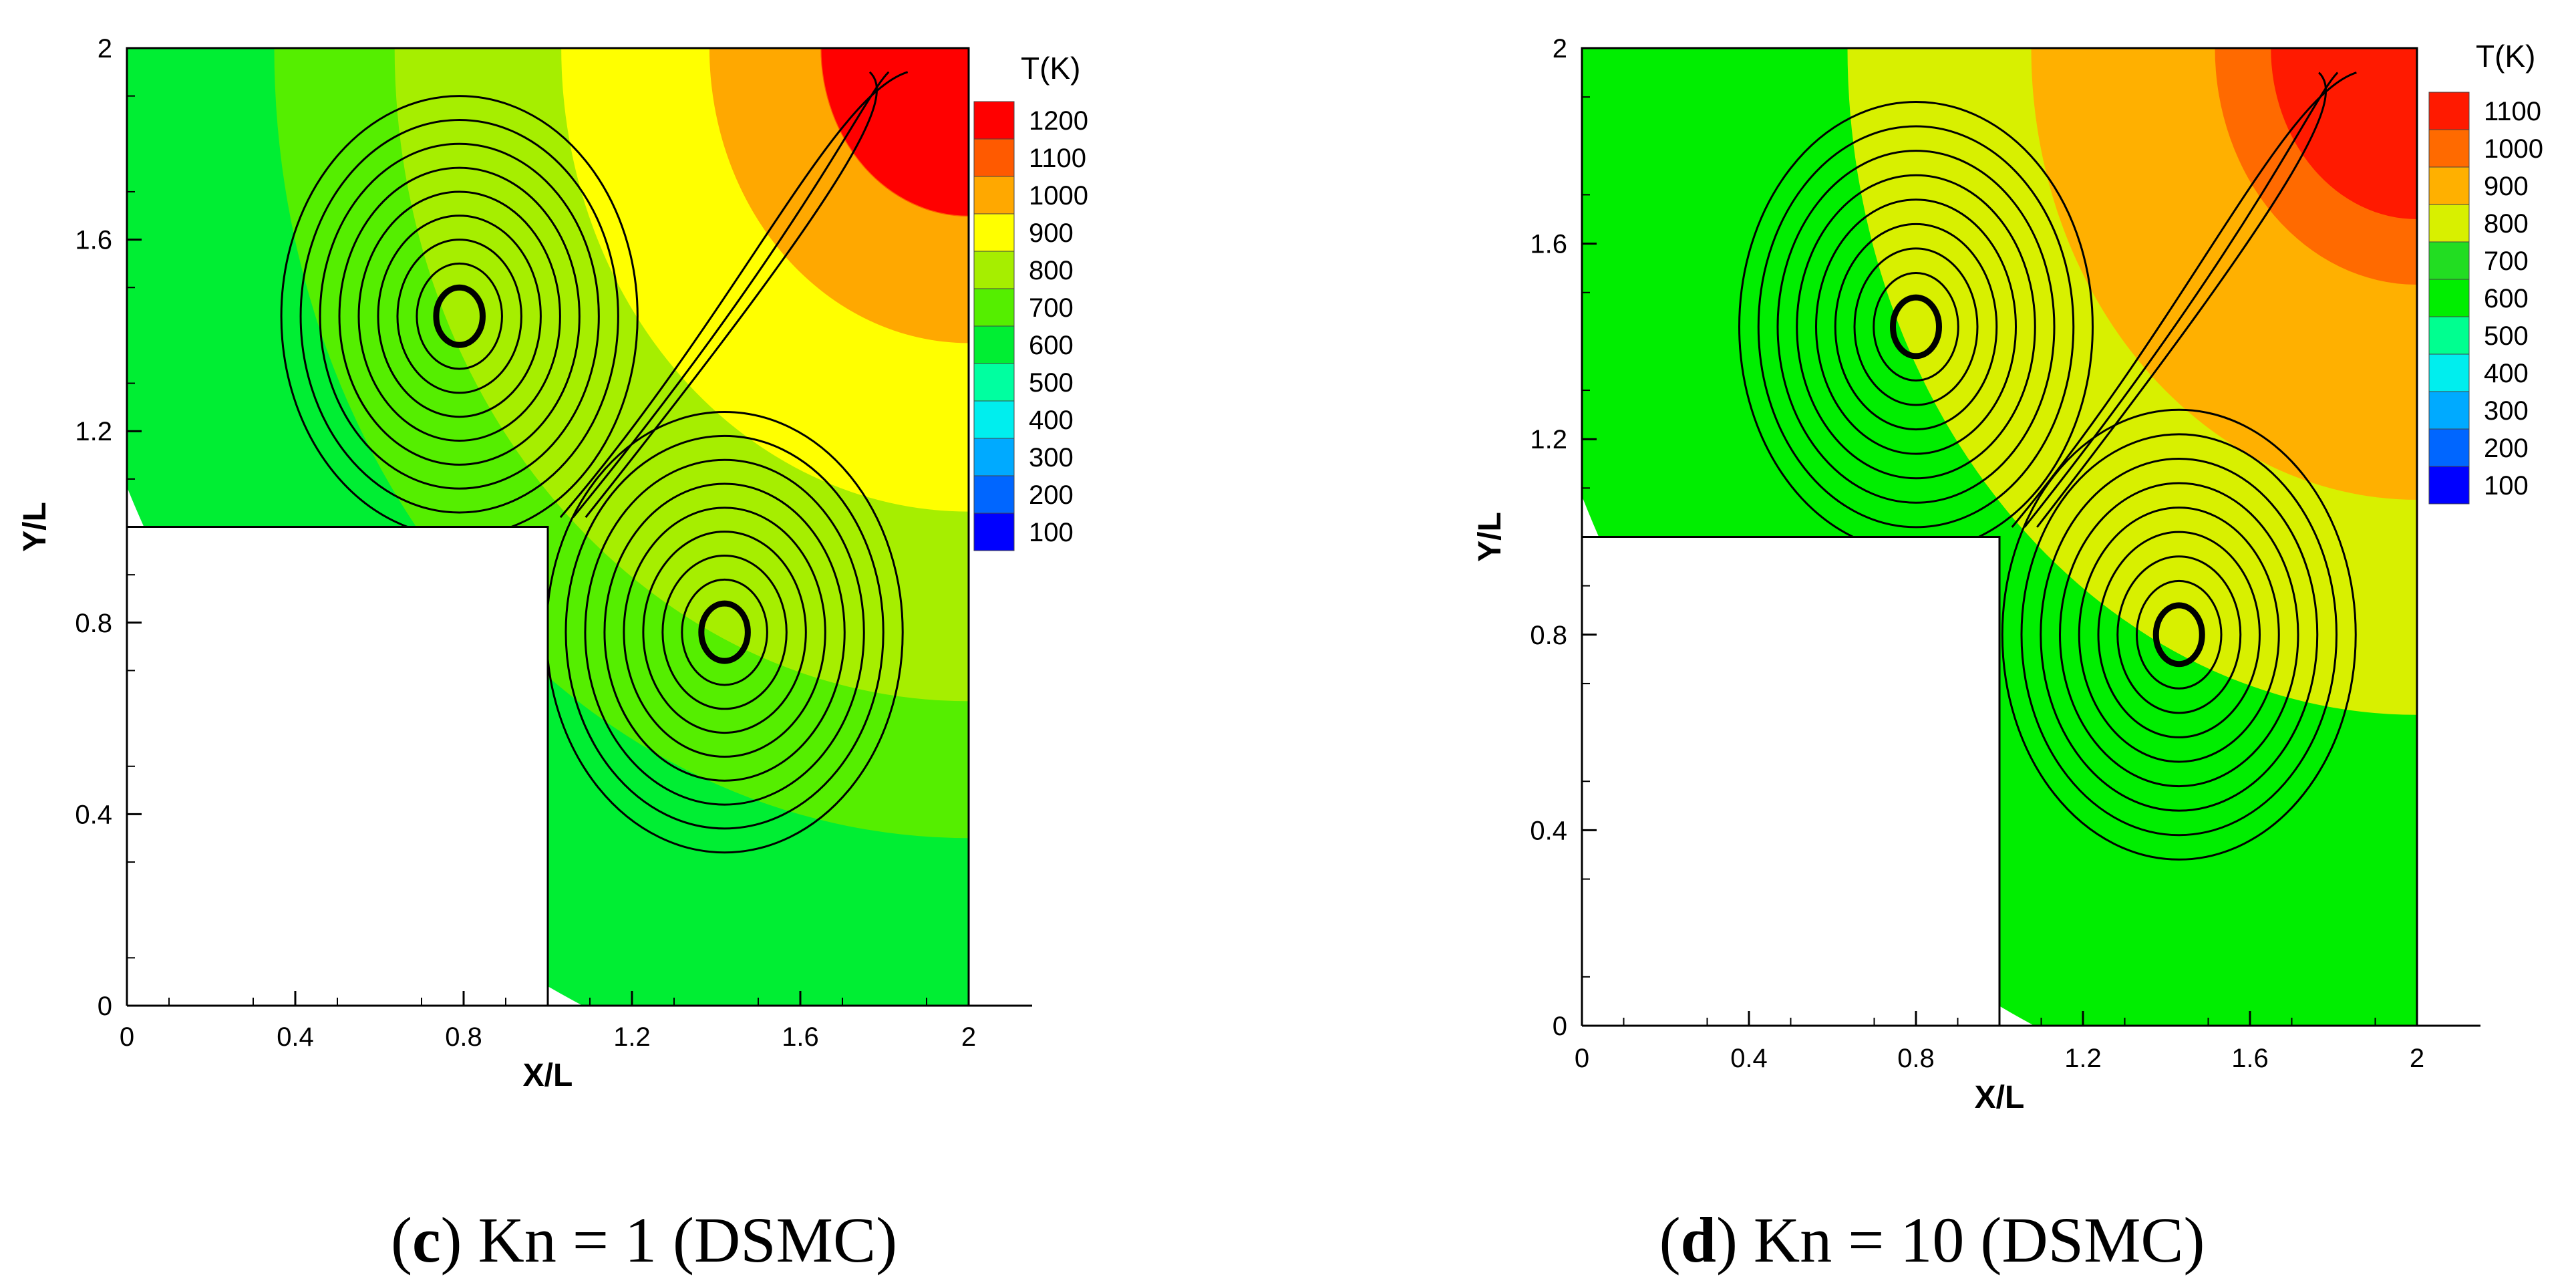 This screenshot has width=2576, height=1287. I want to click on y-axis-label: Y/L, so click(1490, 537).